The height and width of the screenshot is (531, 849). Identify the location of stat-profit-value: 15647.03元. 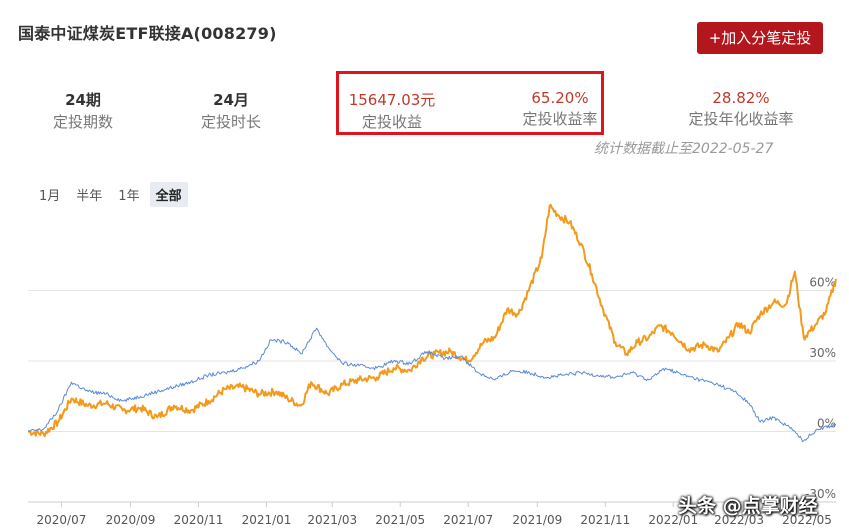
(392, 100).